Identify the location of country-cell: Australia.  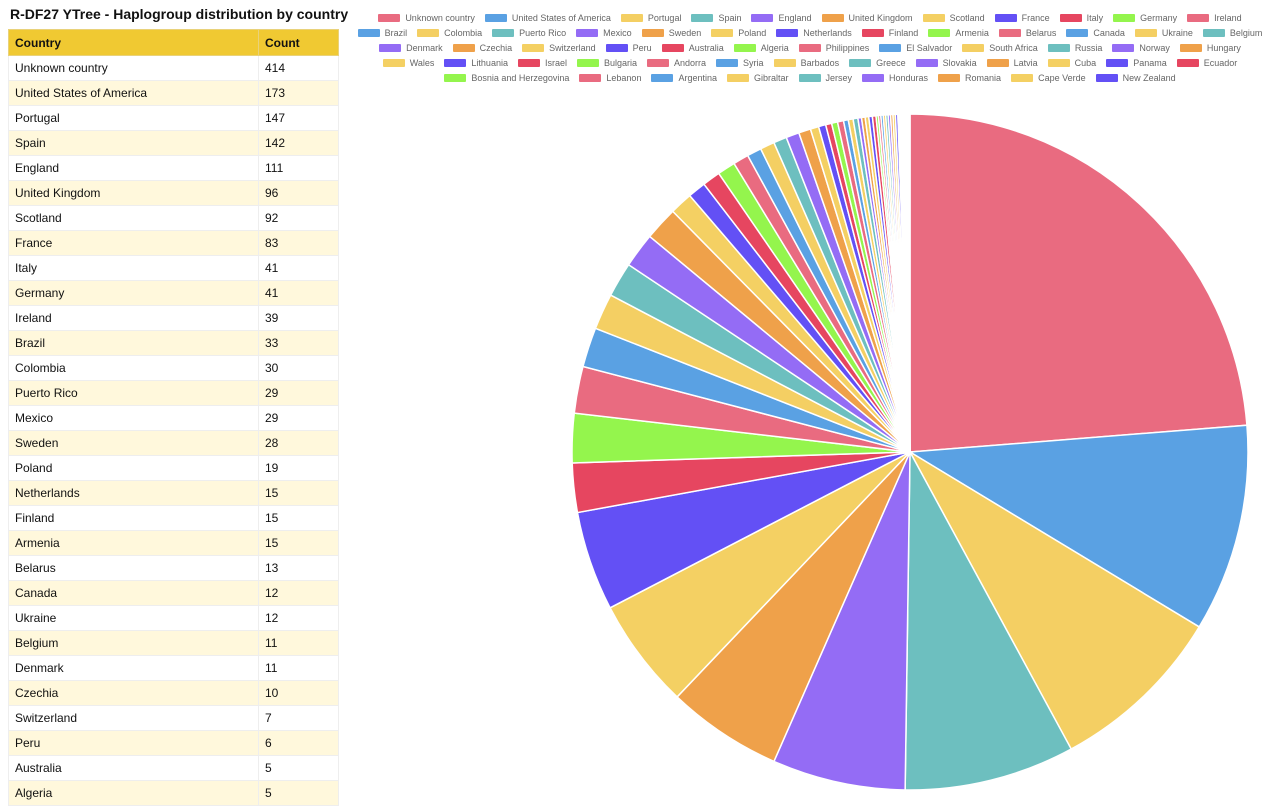
(133, 768).